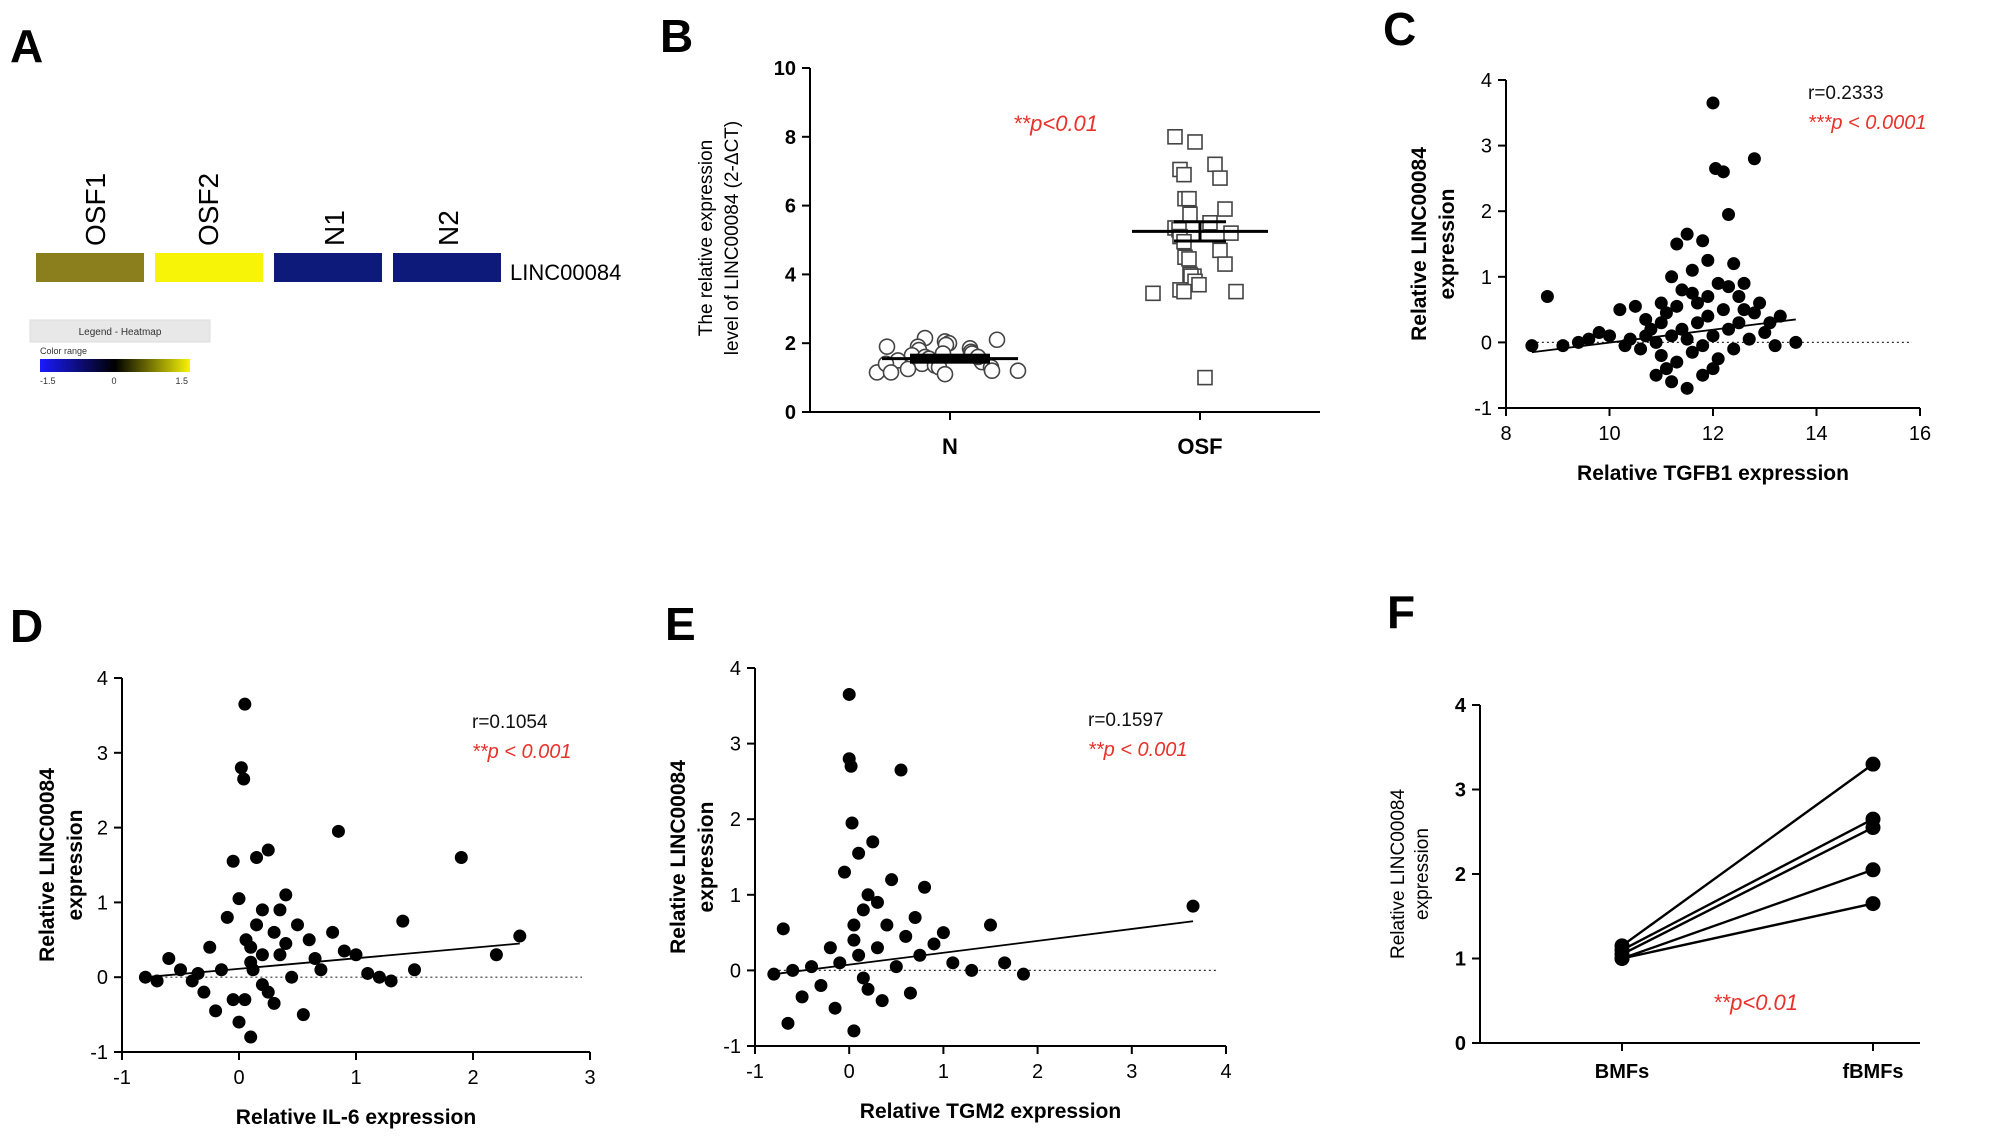 The height and width of the screenshot is (1140, 2004). I want to click on x-tick-label: BMFs, so click(1622, 1072).